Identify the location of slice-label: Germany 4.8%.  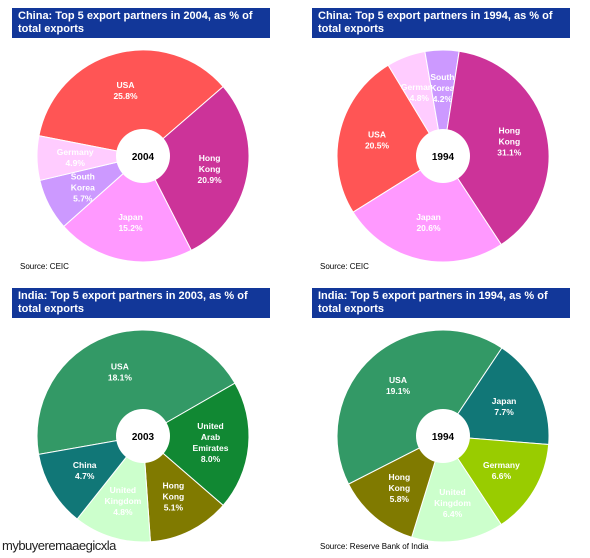
(419, 92).